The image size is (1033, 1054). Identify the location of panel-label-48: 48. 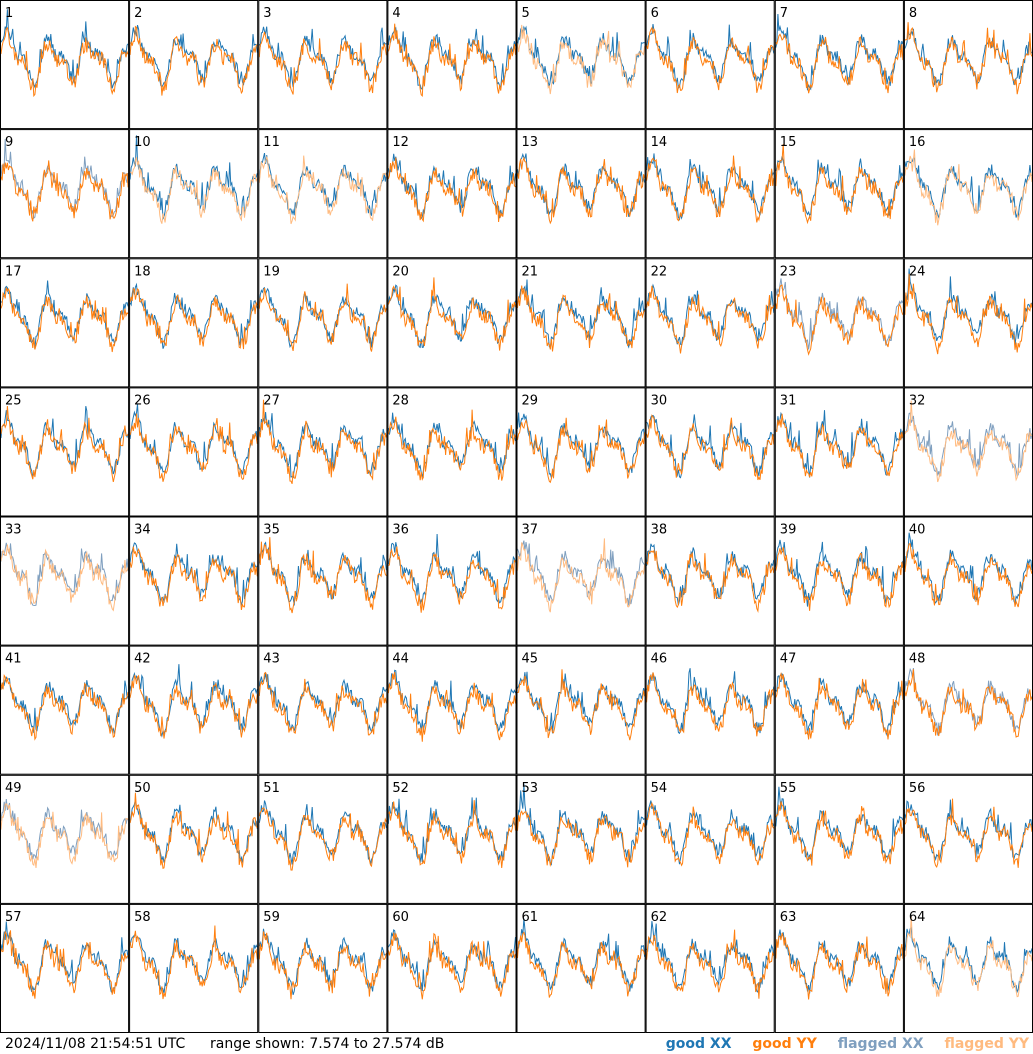
(917, 659).